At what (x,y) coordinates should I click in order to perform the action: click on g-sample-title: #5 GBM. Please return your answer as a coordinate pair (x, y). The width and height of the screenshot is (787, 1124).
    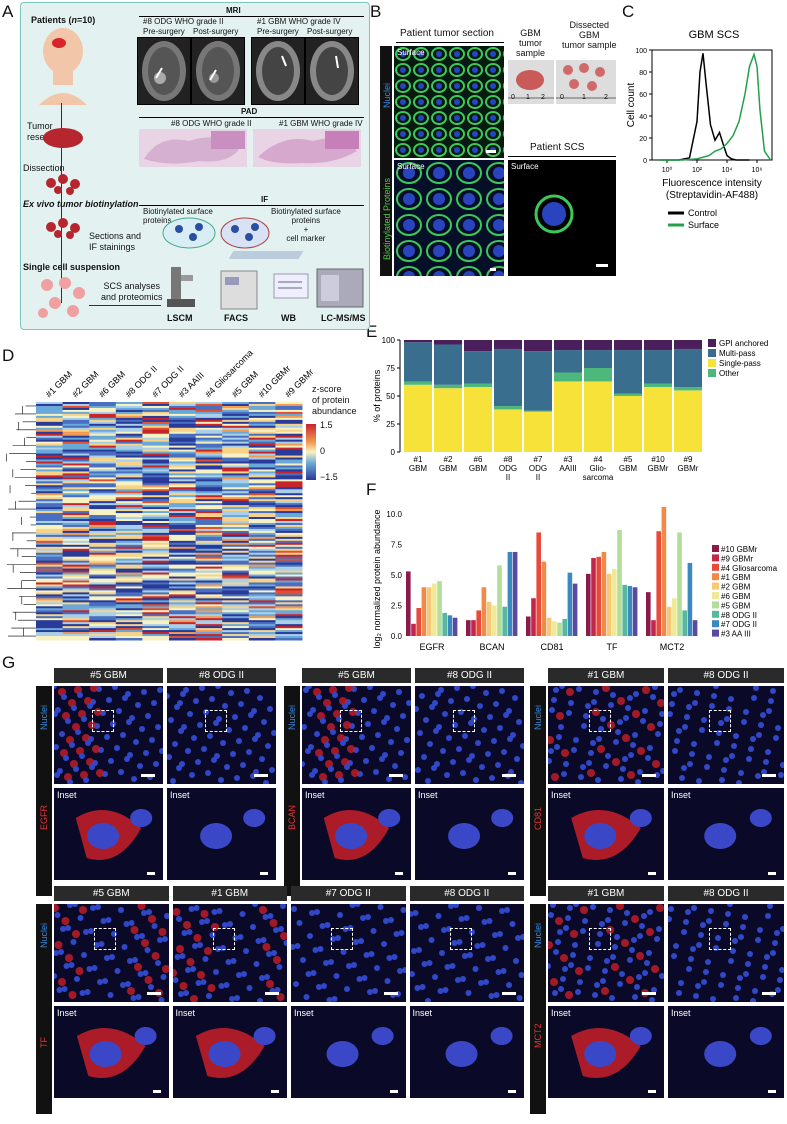
    Looking at the image, I should click on (356, 675).